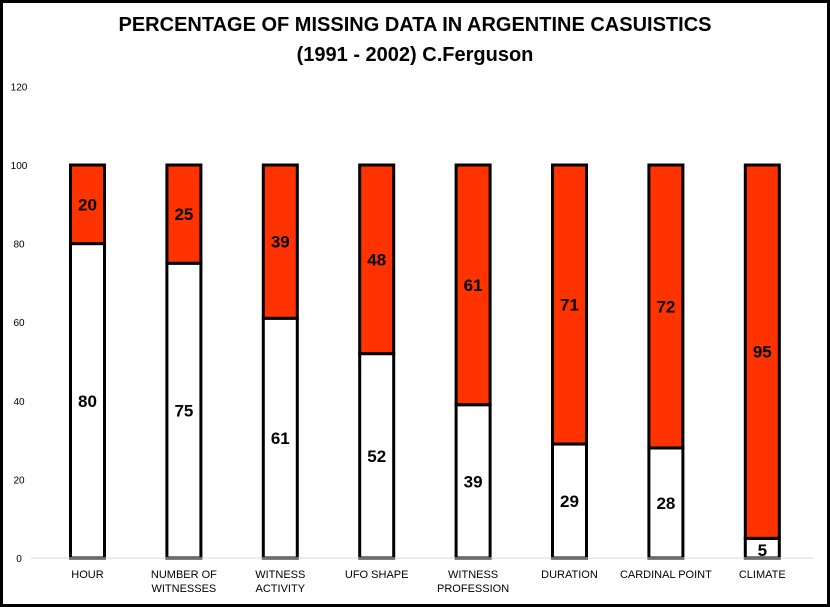  I want to click on data-label: 48, so click(376, 259).